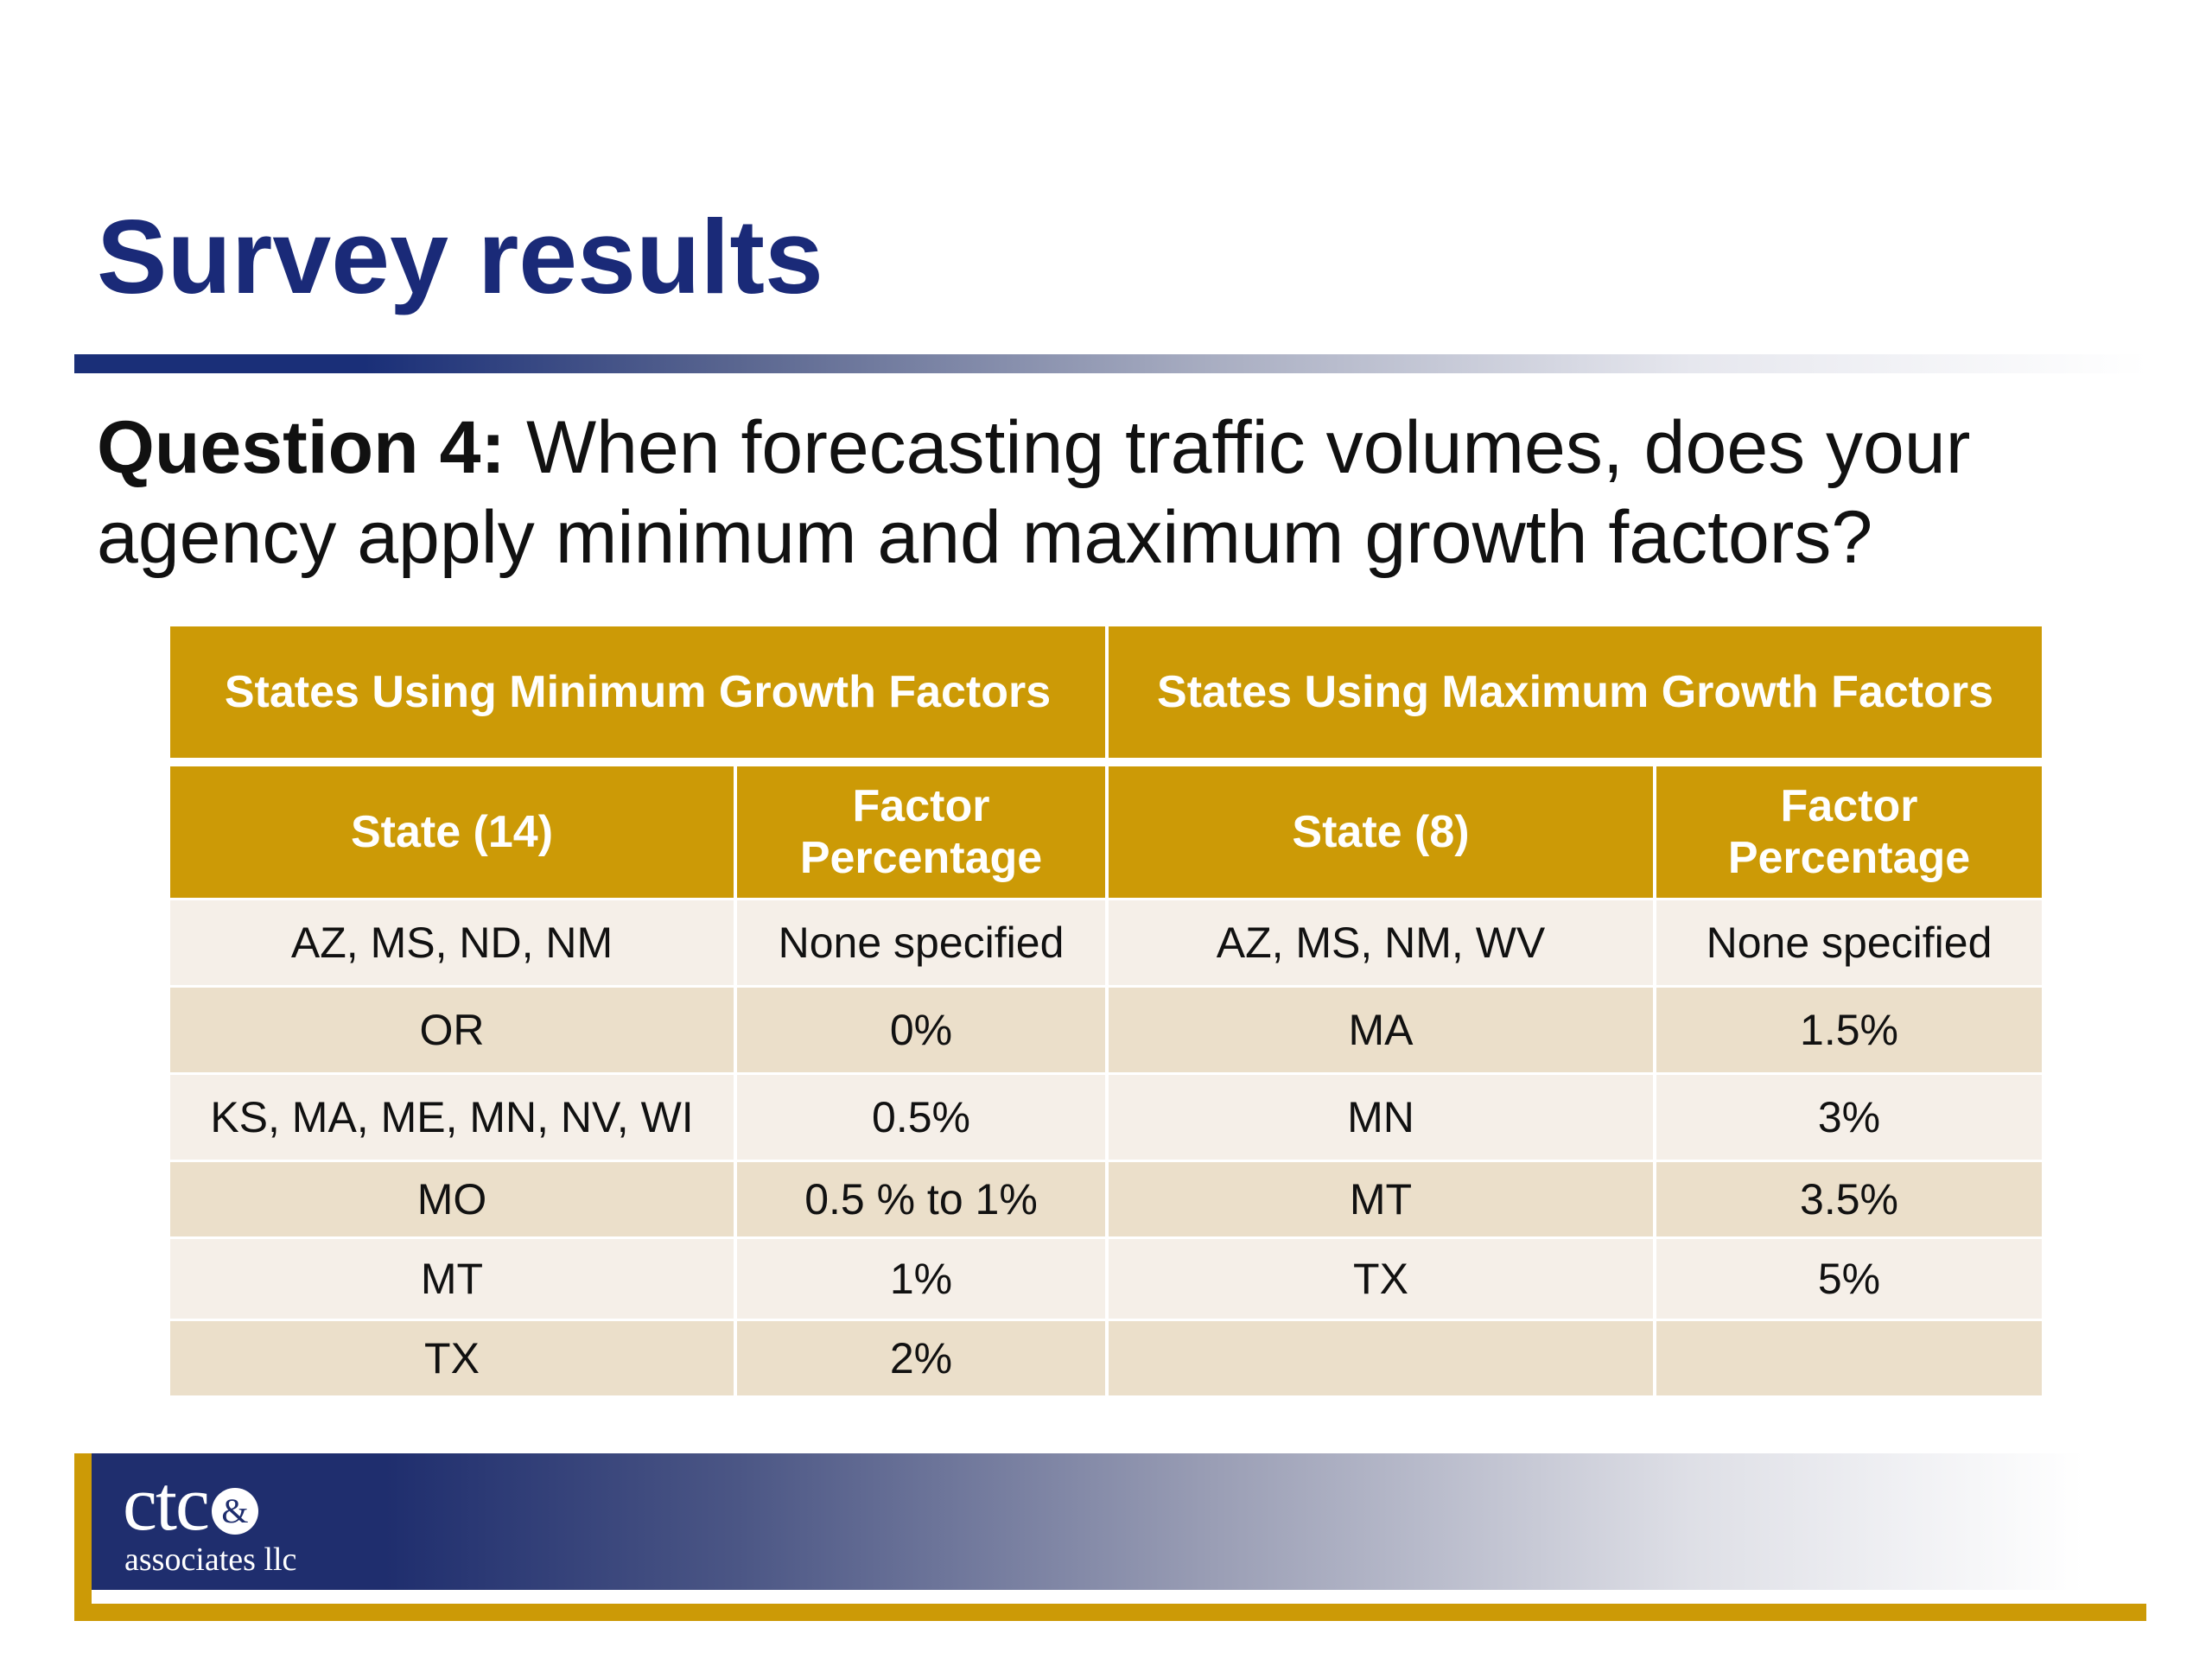 Image resolution: width=2212 pixels, height=1659 pixels. What do you see at coordinates (1380, 831) in the screenshot?
I see `max-state-column-header: State (8)` at bounding box center [1380, 831].